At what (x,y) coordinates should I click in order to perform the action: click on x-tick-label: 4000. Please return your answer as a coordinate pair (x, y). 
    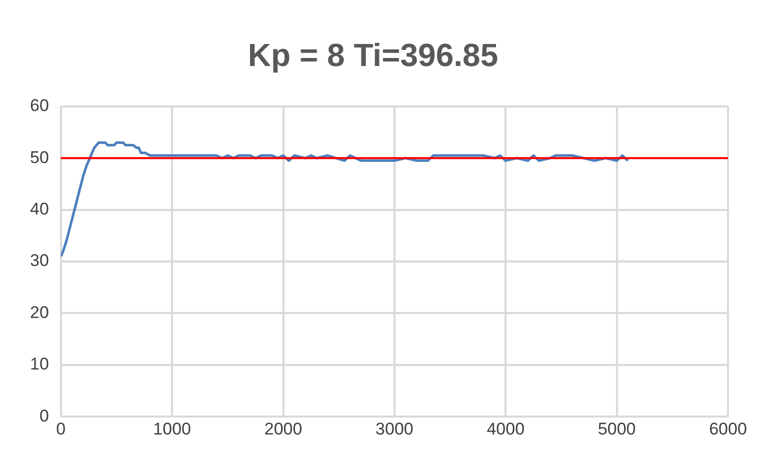
    Looking at the image, I should click on (505, 428).